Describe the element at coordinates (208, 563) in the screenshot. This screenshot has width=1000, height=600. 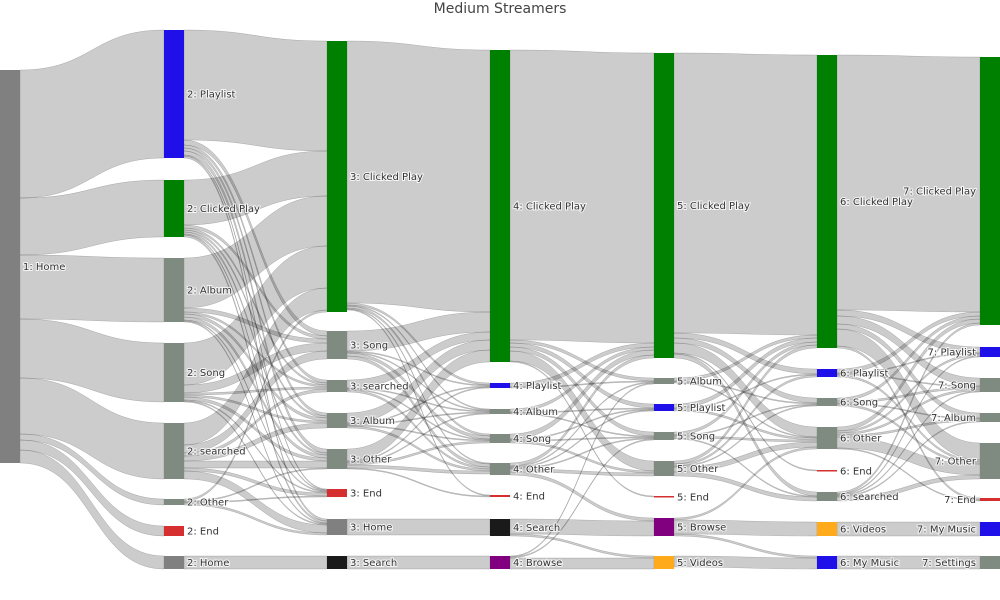
I see `node-label: 2: Home` at that location.